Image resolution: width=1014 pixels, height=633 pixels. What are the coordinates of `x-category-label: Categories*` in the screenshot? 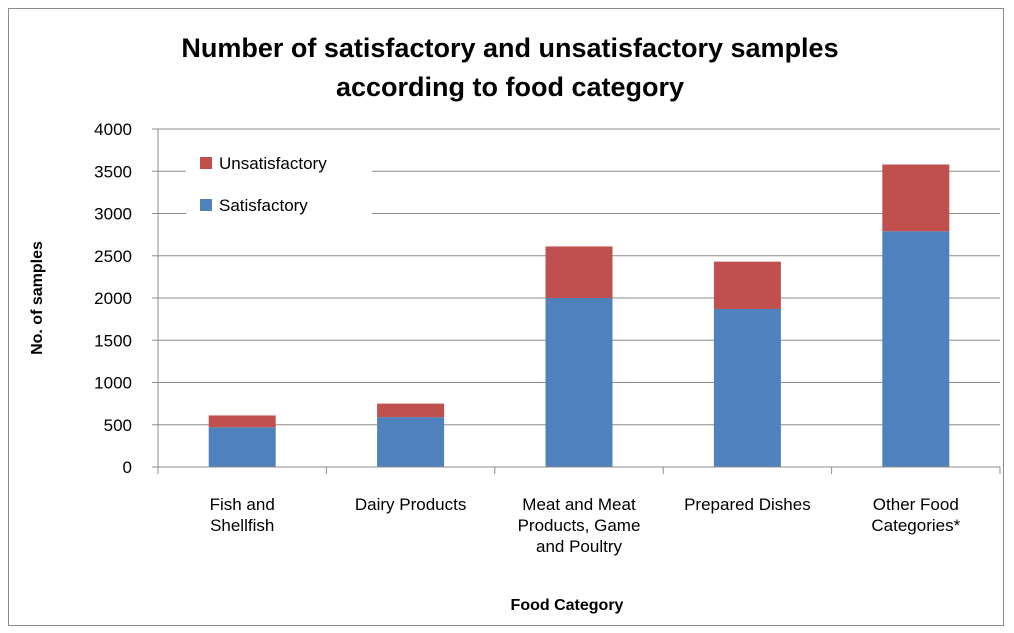 It's located at (915, 525).